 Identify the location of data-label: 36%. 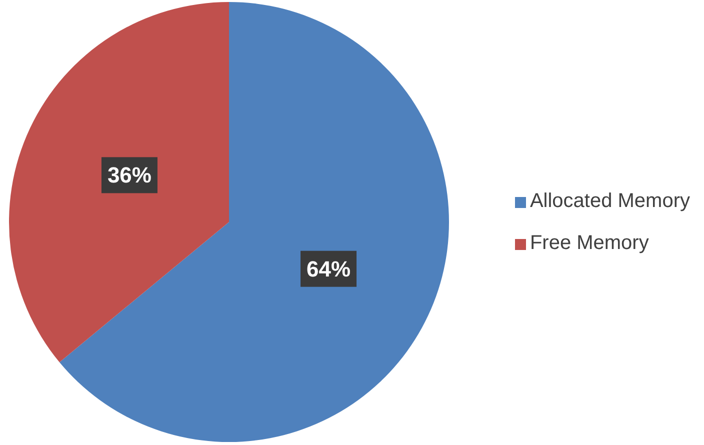
(129, 175).